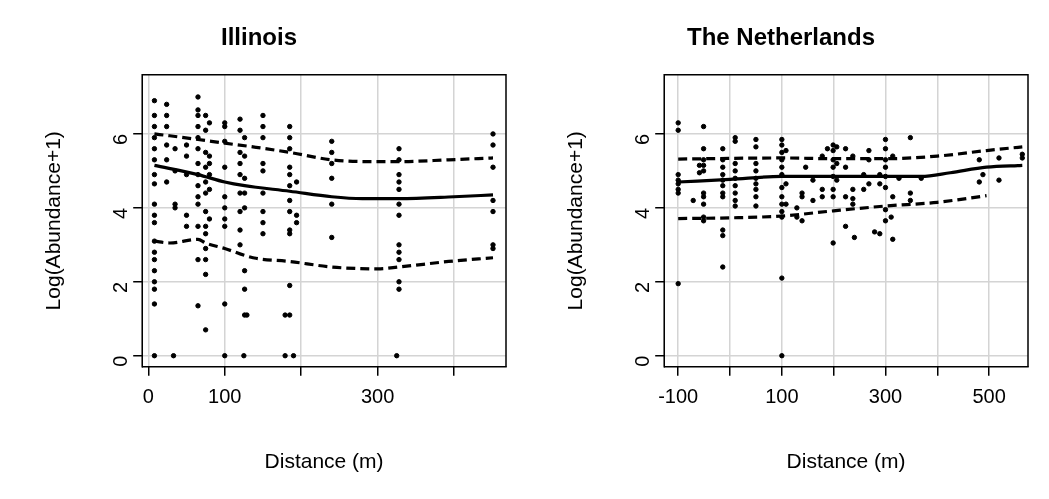  I want to click on x-tick-label: 0, so click(148, 396).